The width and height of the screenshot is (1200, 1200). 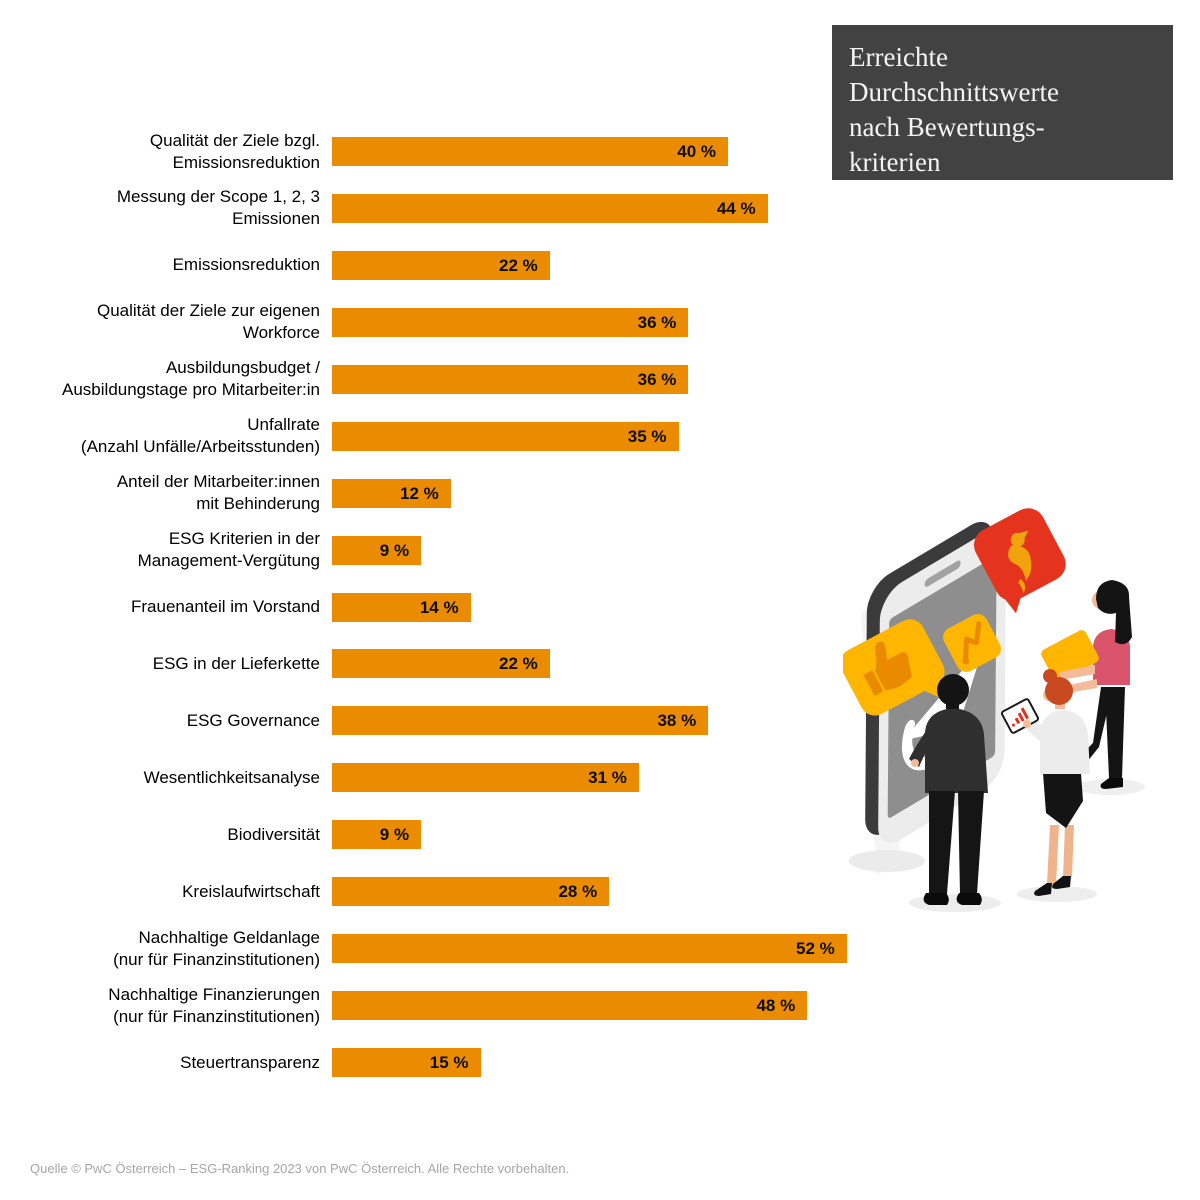 I want to click on category-label: ESG Governance, so click(x=253, y=720).